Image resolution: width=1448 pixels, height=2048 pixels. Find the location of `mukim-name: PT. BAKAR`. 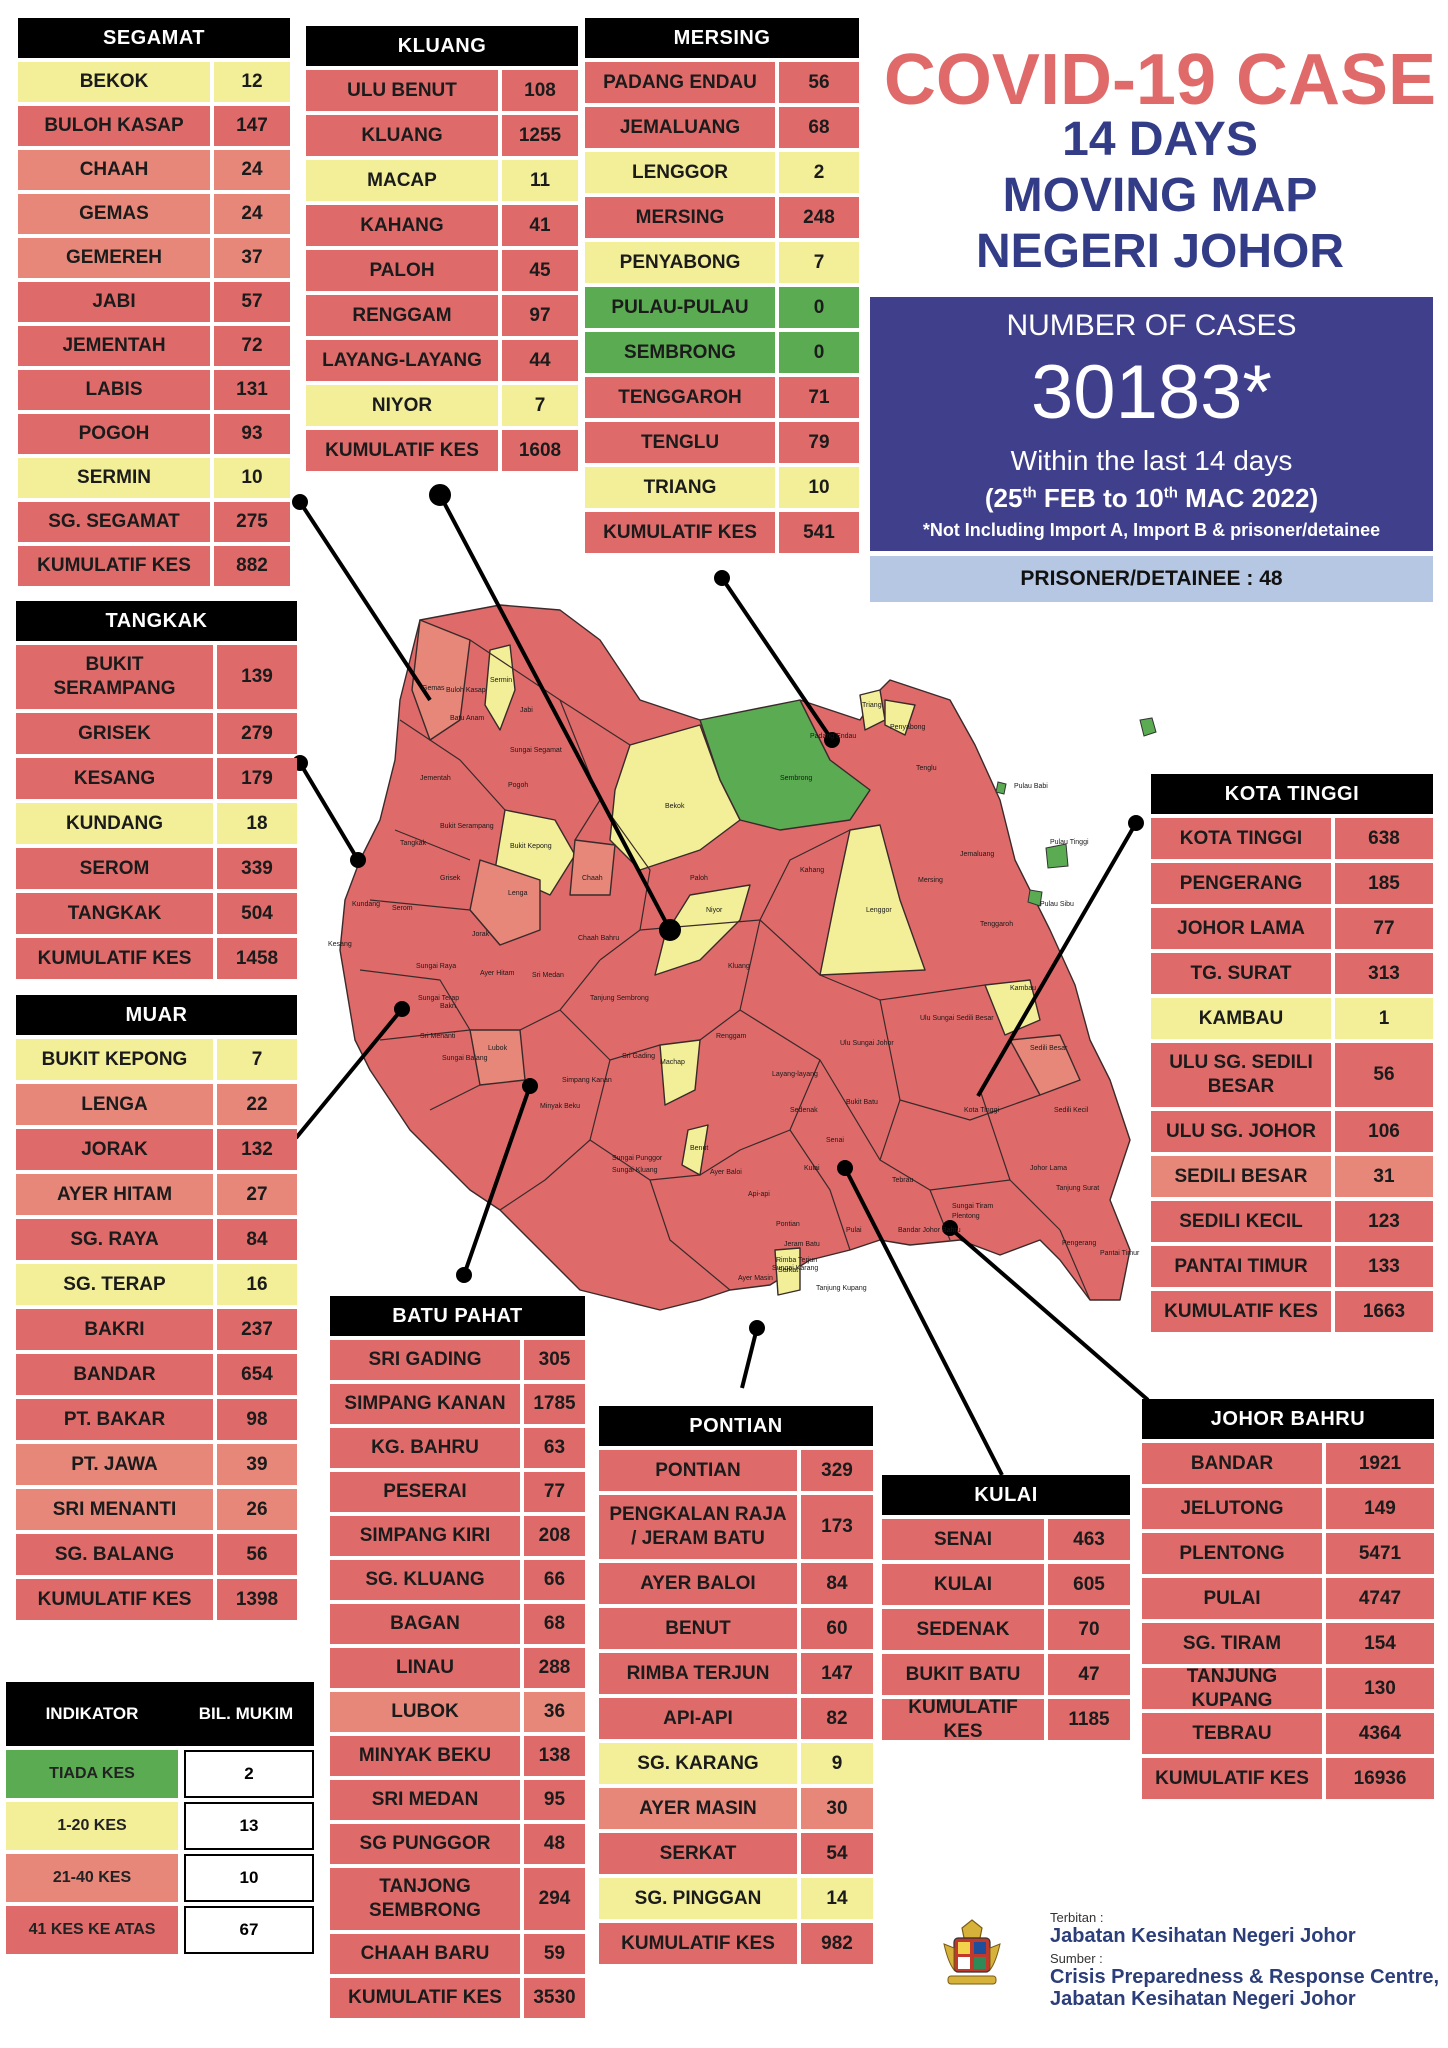

mukim-name: PT. BAKAR is located at coordinates (114, 1419).